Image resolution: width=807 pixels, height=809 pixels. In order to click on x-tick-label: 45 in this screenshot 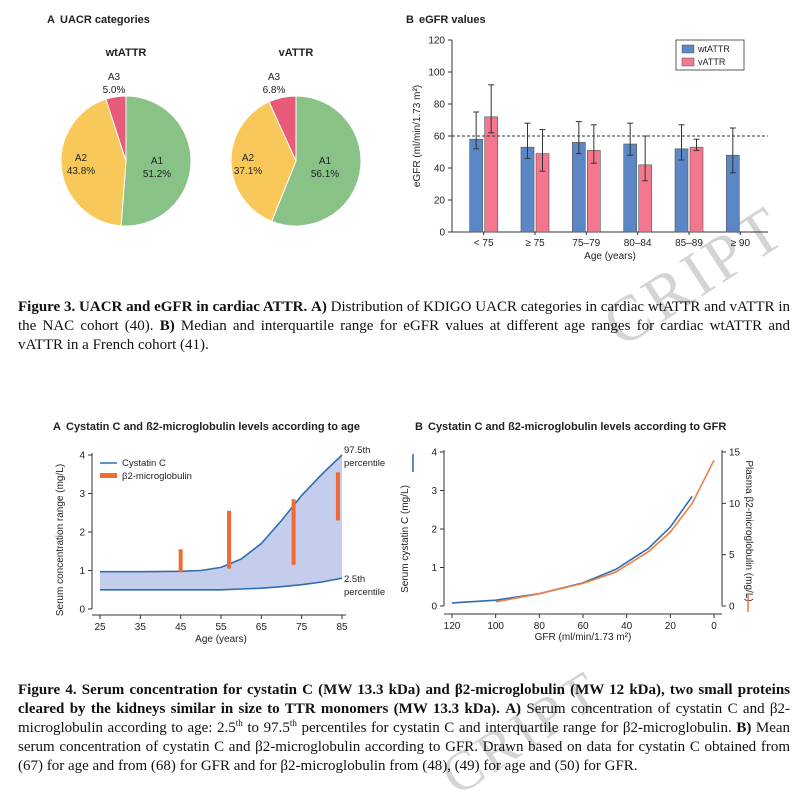, I will do `click(181, 627)`.